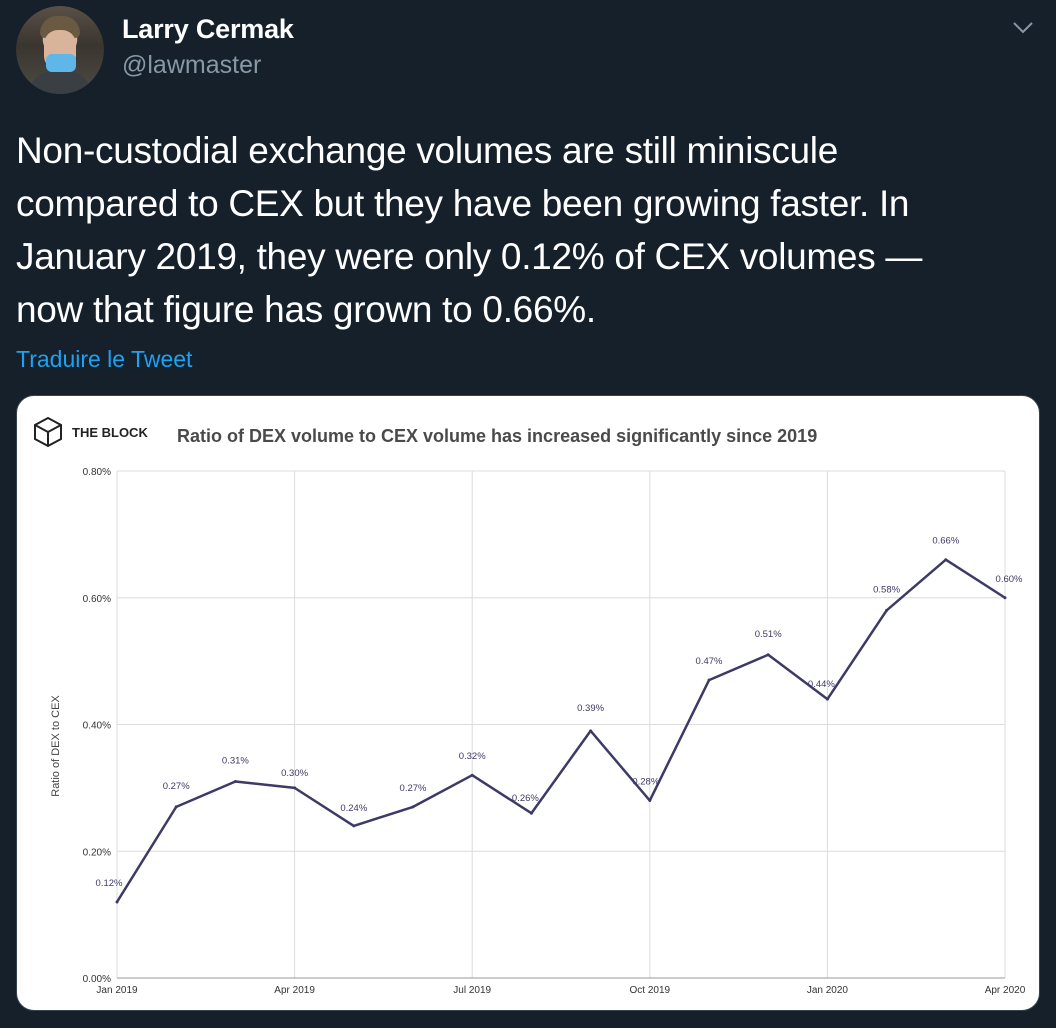 This screenshot has width=1056, height=1028. I want to click on avatar, so click(60, 50).